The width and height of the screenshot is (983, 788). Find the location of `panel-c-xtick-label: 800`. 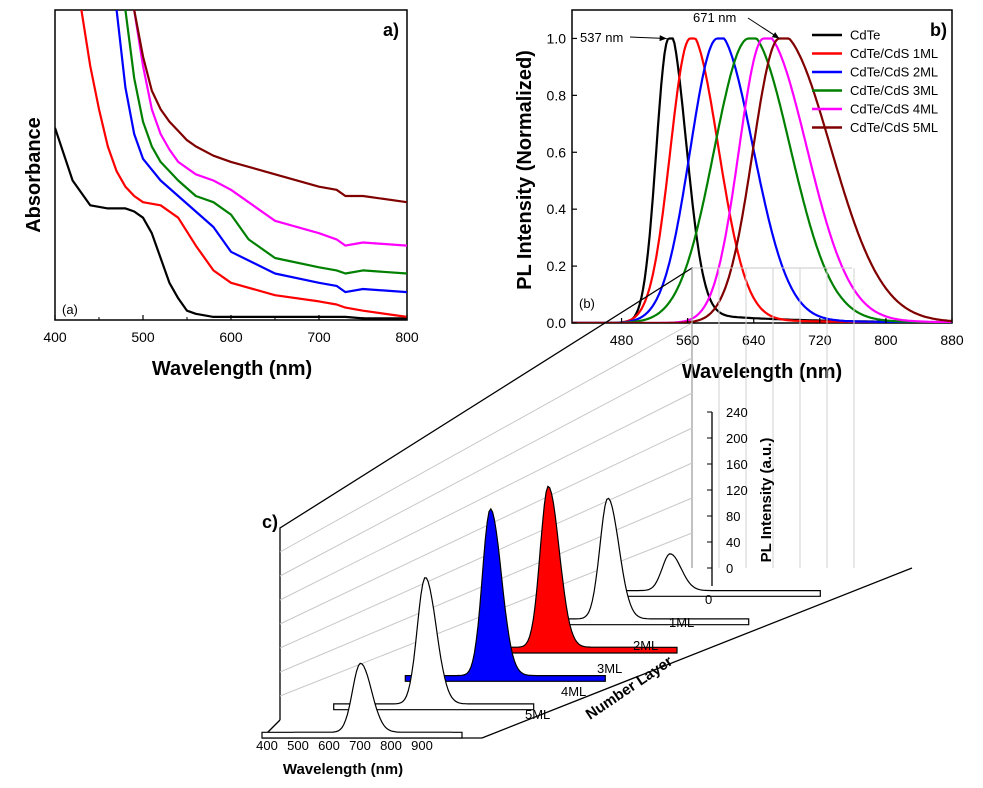

panel-c-xtick-label: 800 is located at coordinates (391, 745).